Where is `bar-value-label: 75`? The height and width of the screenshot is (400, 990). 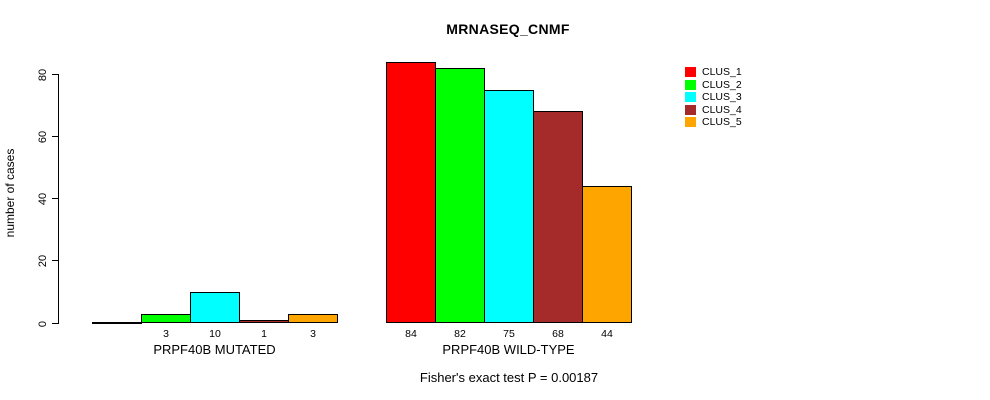 bar-value-label: 75 is located at coordinates (509, 334).